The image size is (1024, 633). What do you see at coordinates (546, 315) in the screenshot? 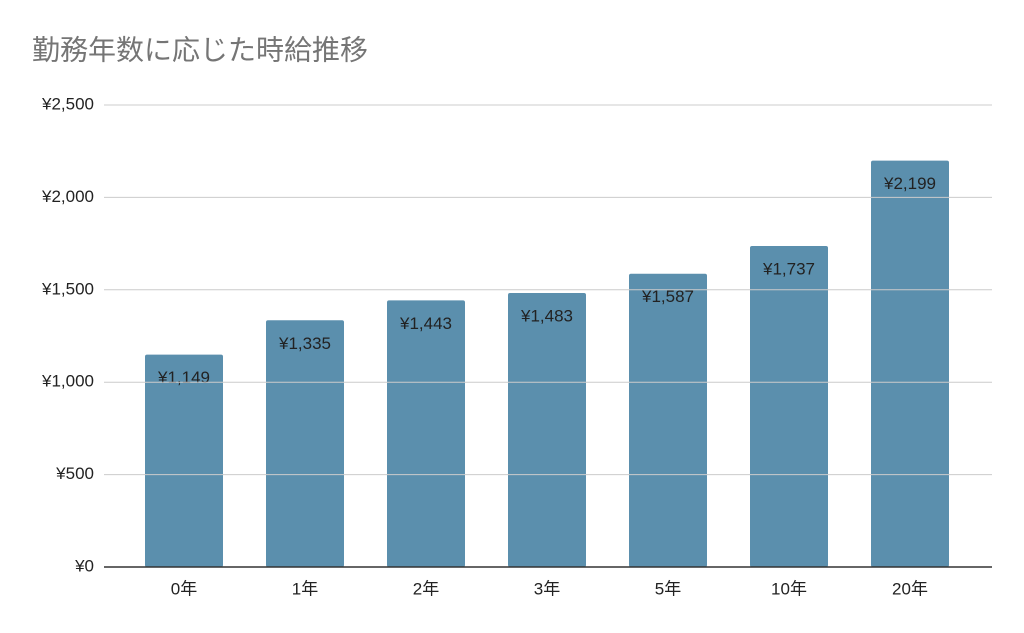
I see `value-label: ¥1,483` at bounding box center [546, 315].